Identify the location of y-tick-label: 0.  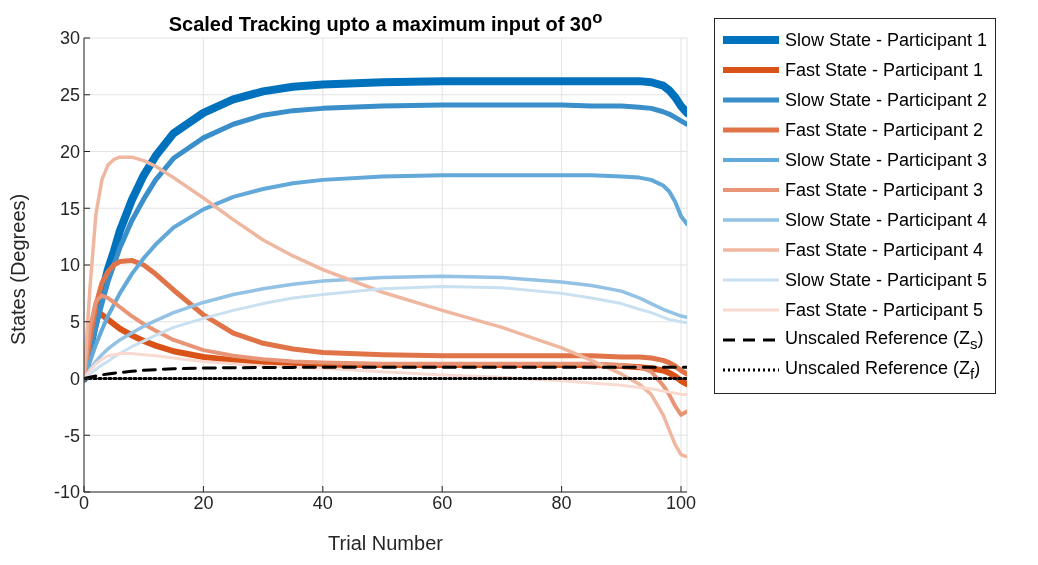
(74, 378).